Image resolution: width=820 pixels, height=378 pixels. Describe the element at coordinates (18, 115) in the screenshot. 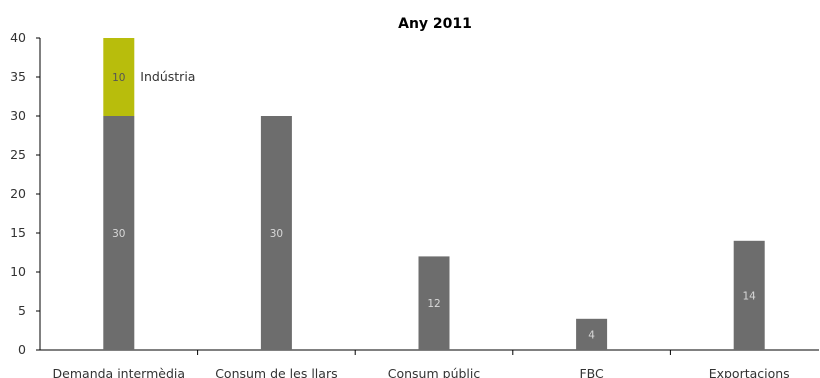

I see `y-tick-label: 30` at that location.